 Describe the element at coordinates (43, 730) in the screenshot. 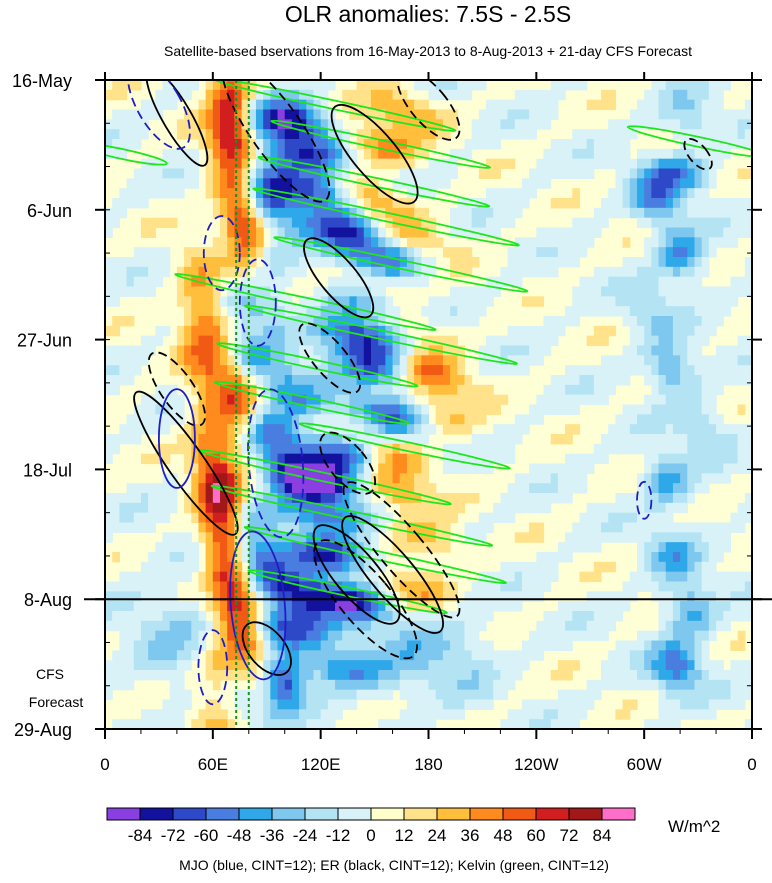

I see `y-tick-label: 29-Aug` at that location.